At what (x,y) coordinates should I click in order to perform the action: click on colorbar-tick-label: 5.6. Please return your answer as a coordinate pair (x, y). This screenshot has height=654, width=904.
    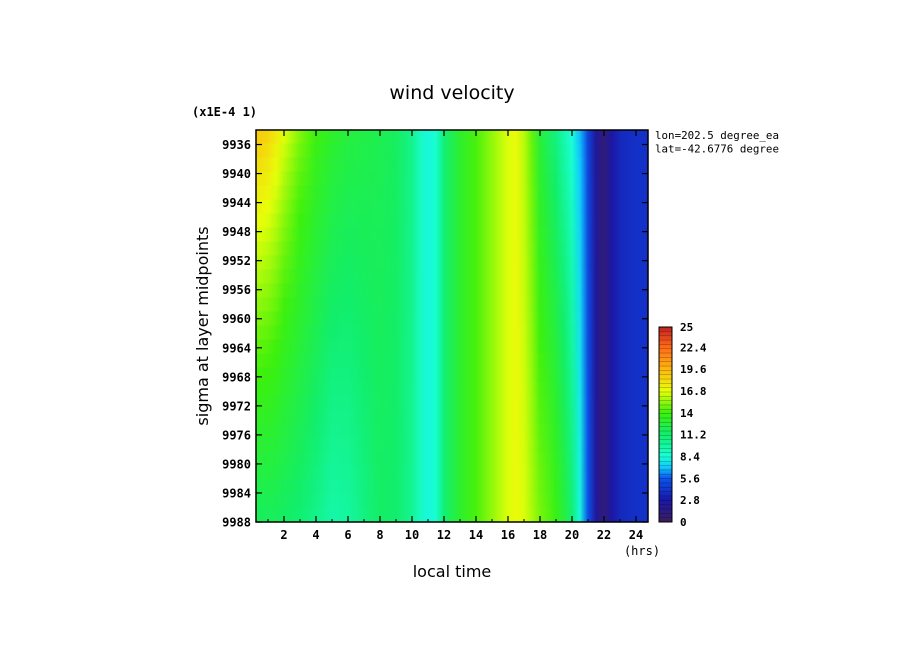
    Looking at the image, I should click on (690, 478).